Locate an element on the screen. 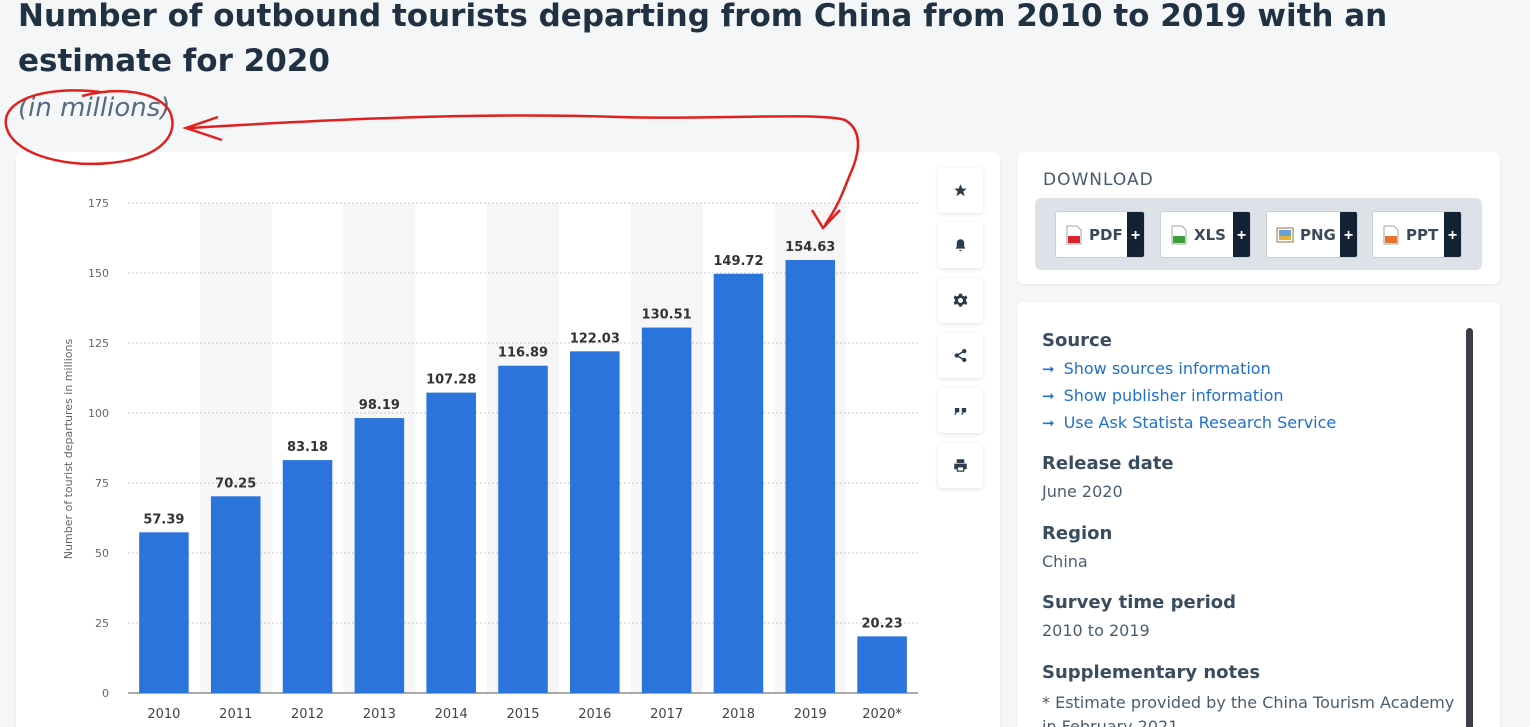  print-button is located at coordinates (960, 465).